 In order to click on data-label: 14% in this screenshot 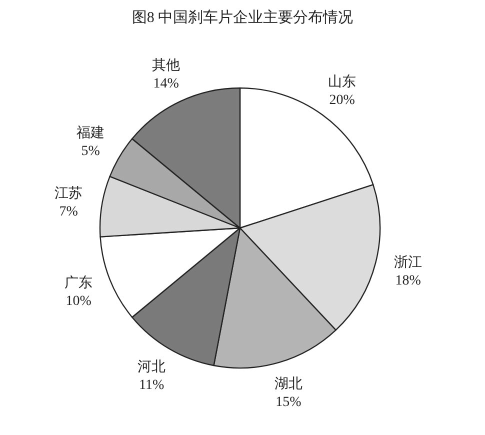, I will do `click(166, 84)`.